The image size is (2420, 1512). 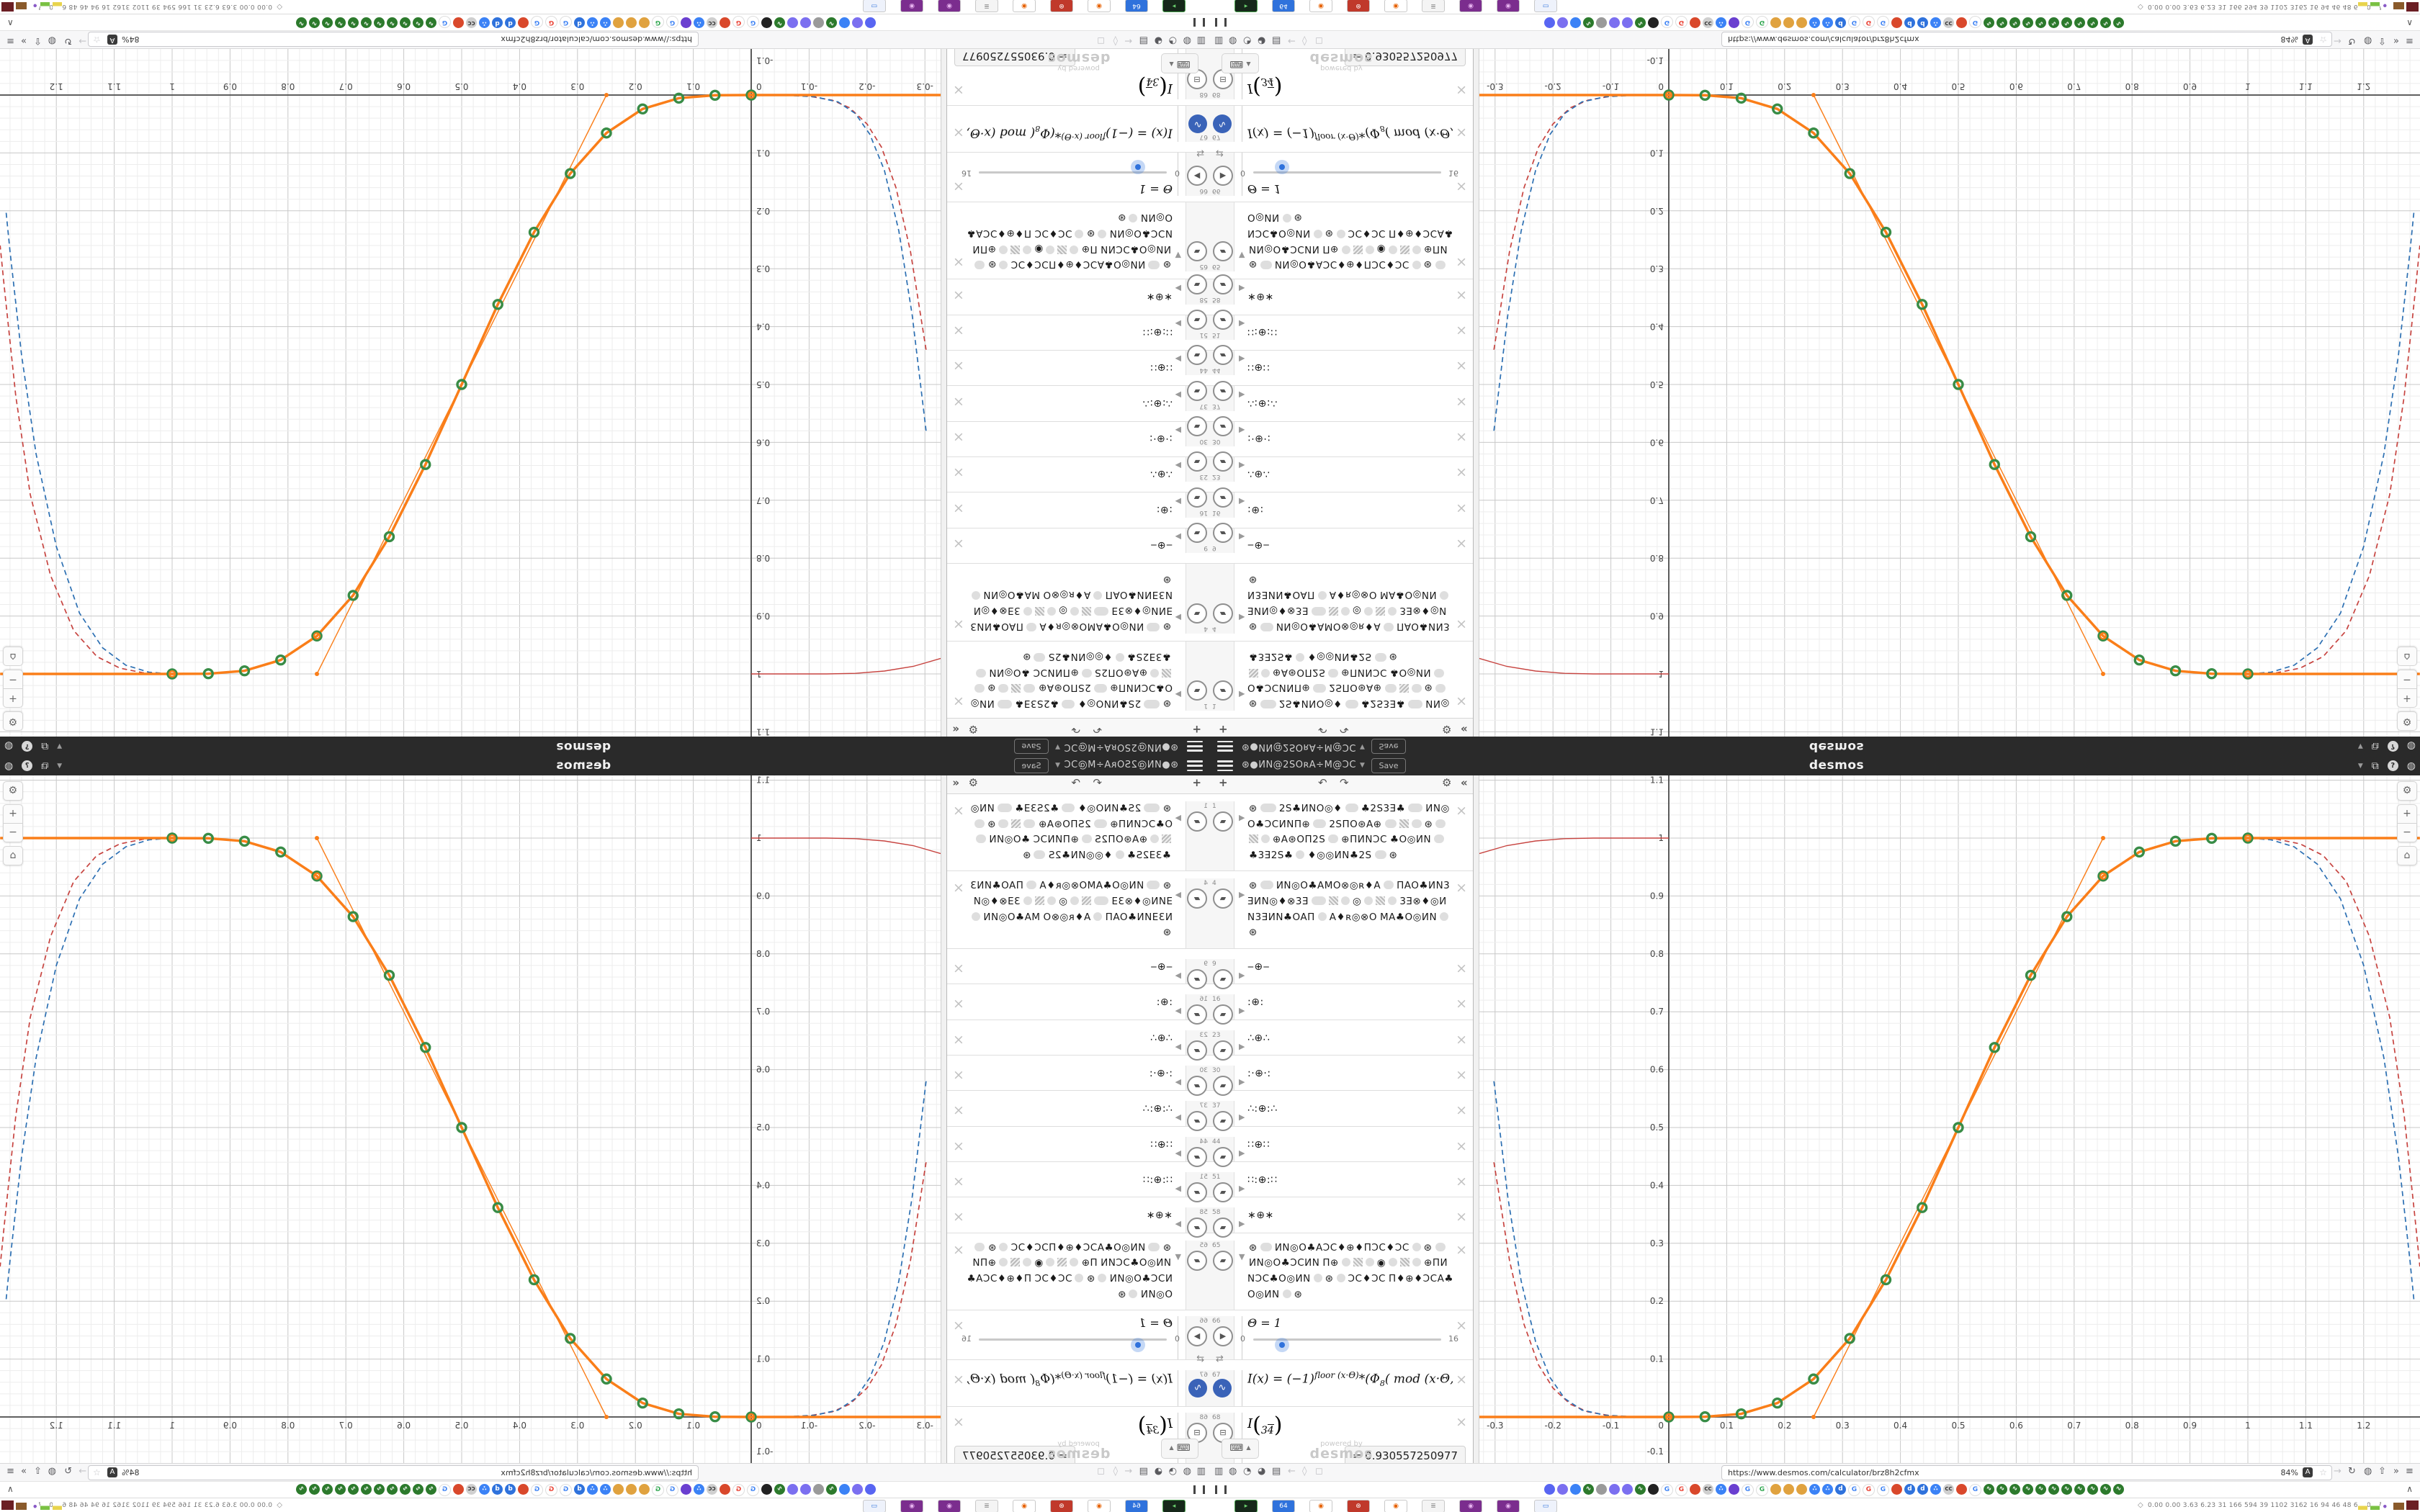 What do you see at coordinates (1453, 1339) in the screenshot?
I see `slider-max: 16` at bounding box center [1453, 1339].